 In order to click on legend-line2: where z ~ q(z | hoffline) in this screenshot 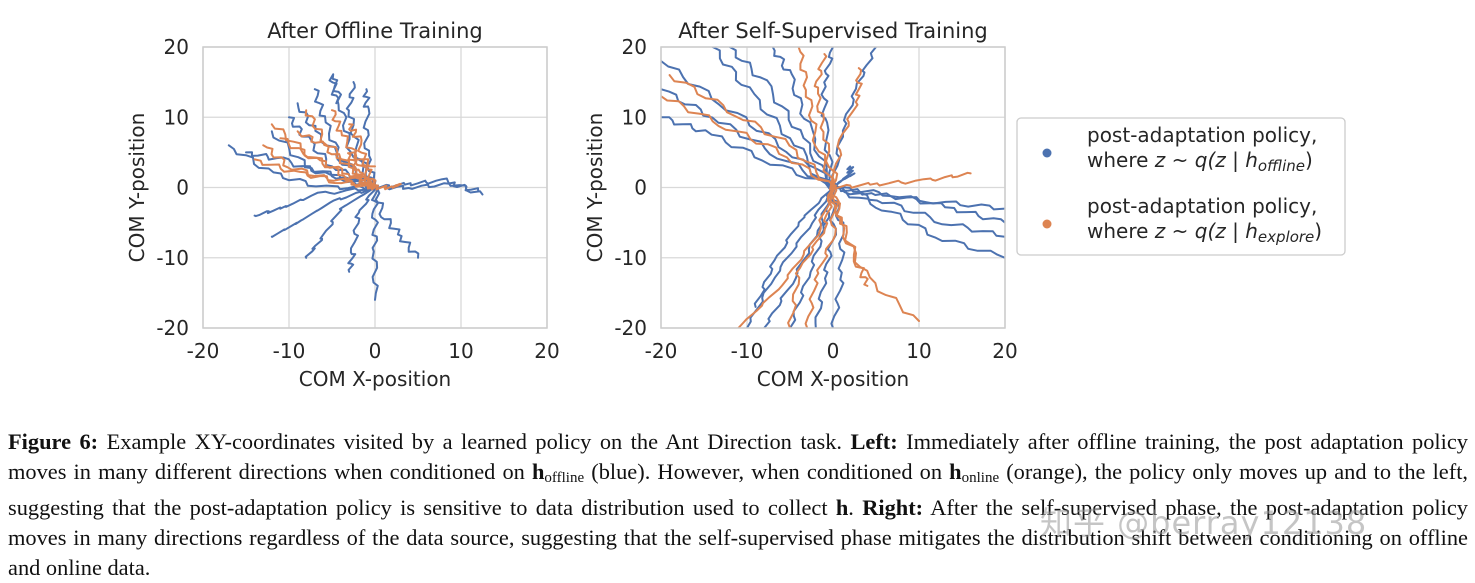, I will do `click(1200, 161)`.